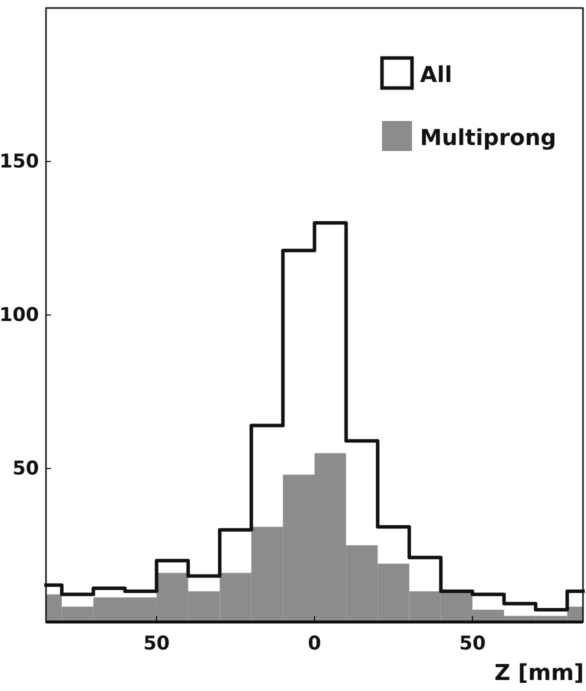  Describe the element at coordinates (539, 673) in the screenshot. I see `x-axis-title: Z [mm]` at that location.